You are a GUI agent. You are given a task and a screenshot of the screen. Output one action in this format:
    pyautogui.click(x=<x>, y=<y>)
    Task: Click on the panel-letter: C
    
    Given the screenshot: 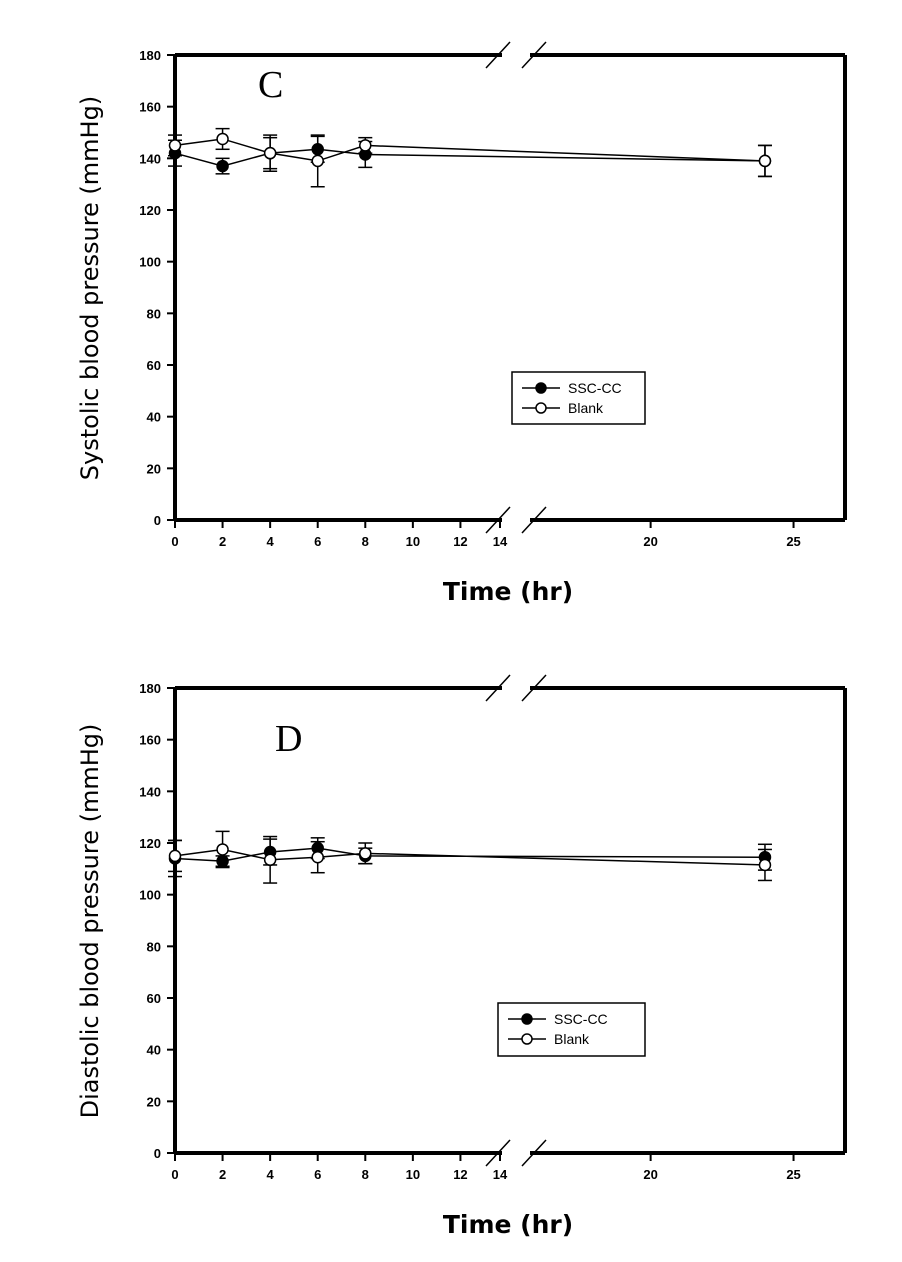 What is the action you would take?
    pyautogui.click(x=270, y=85)
    